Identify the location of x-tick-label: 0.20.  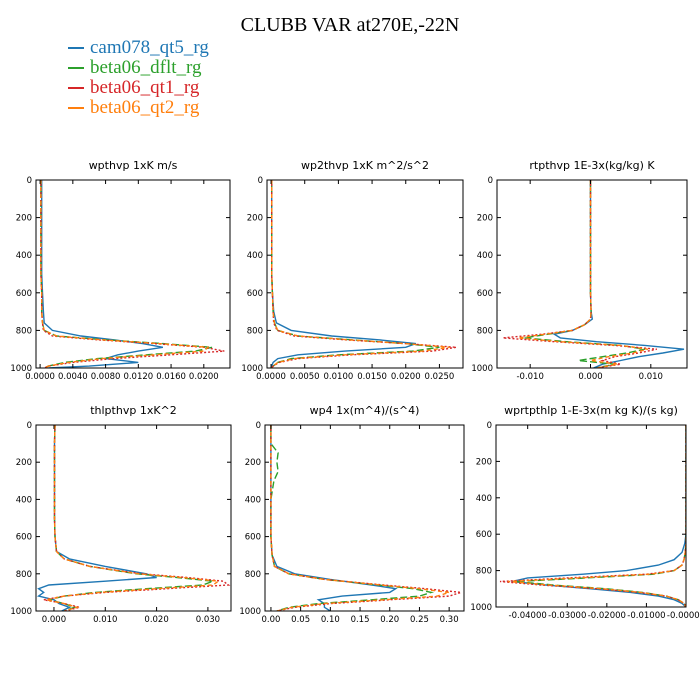
(389, 620).